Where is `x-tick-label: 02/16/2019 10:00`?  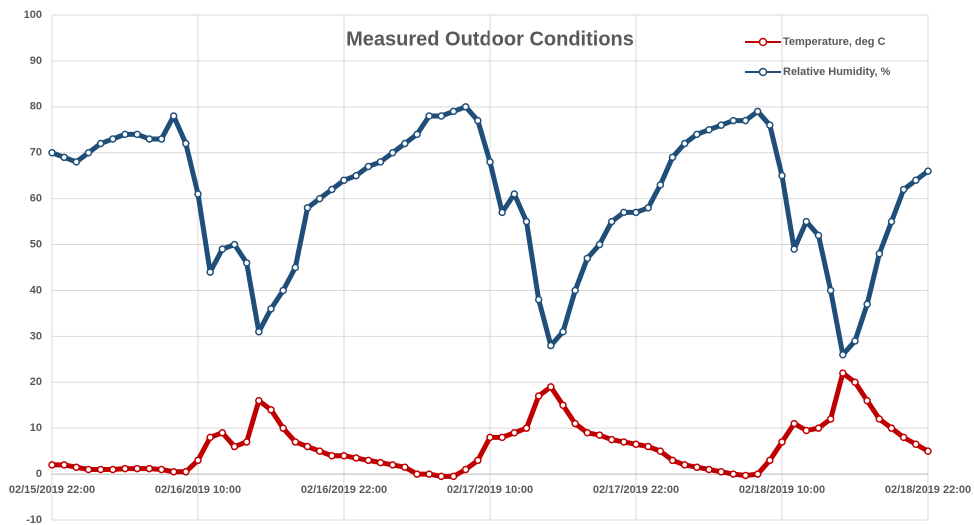
x-tick-label: 02/16/2019 10:00 is located at coordinates (198, 490).